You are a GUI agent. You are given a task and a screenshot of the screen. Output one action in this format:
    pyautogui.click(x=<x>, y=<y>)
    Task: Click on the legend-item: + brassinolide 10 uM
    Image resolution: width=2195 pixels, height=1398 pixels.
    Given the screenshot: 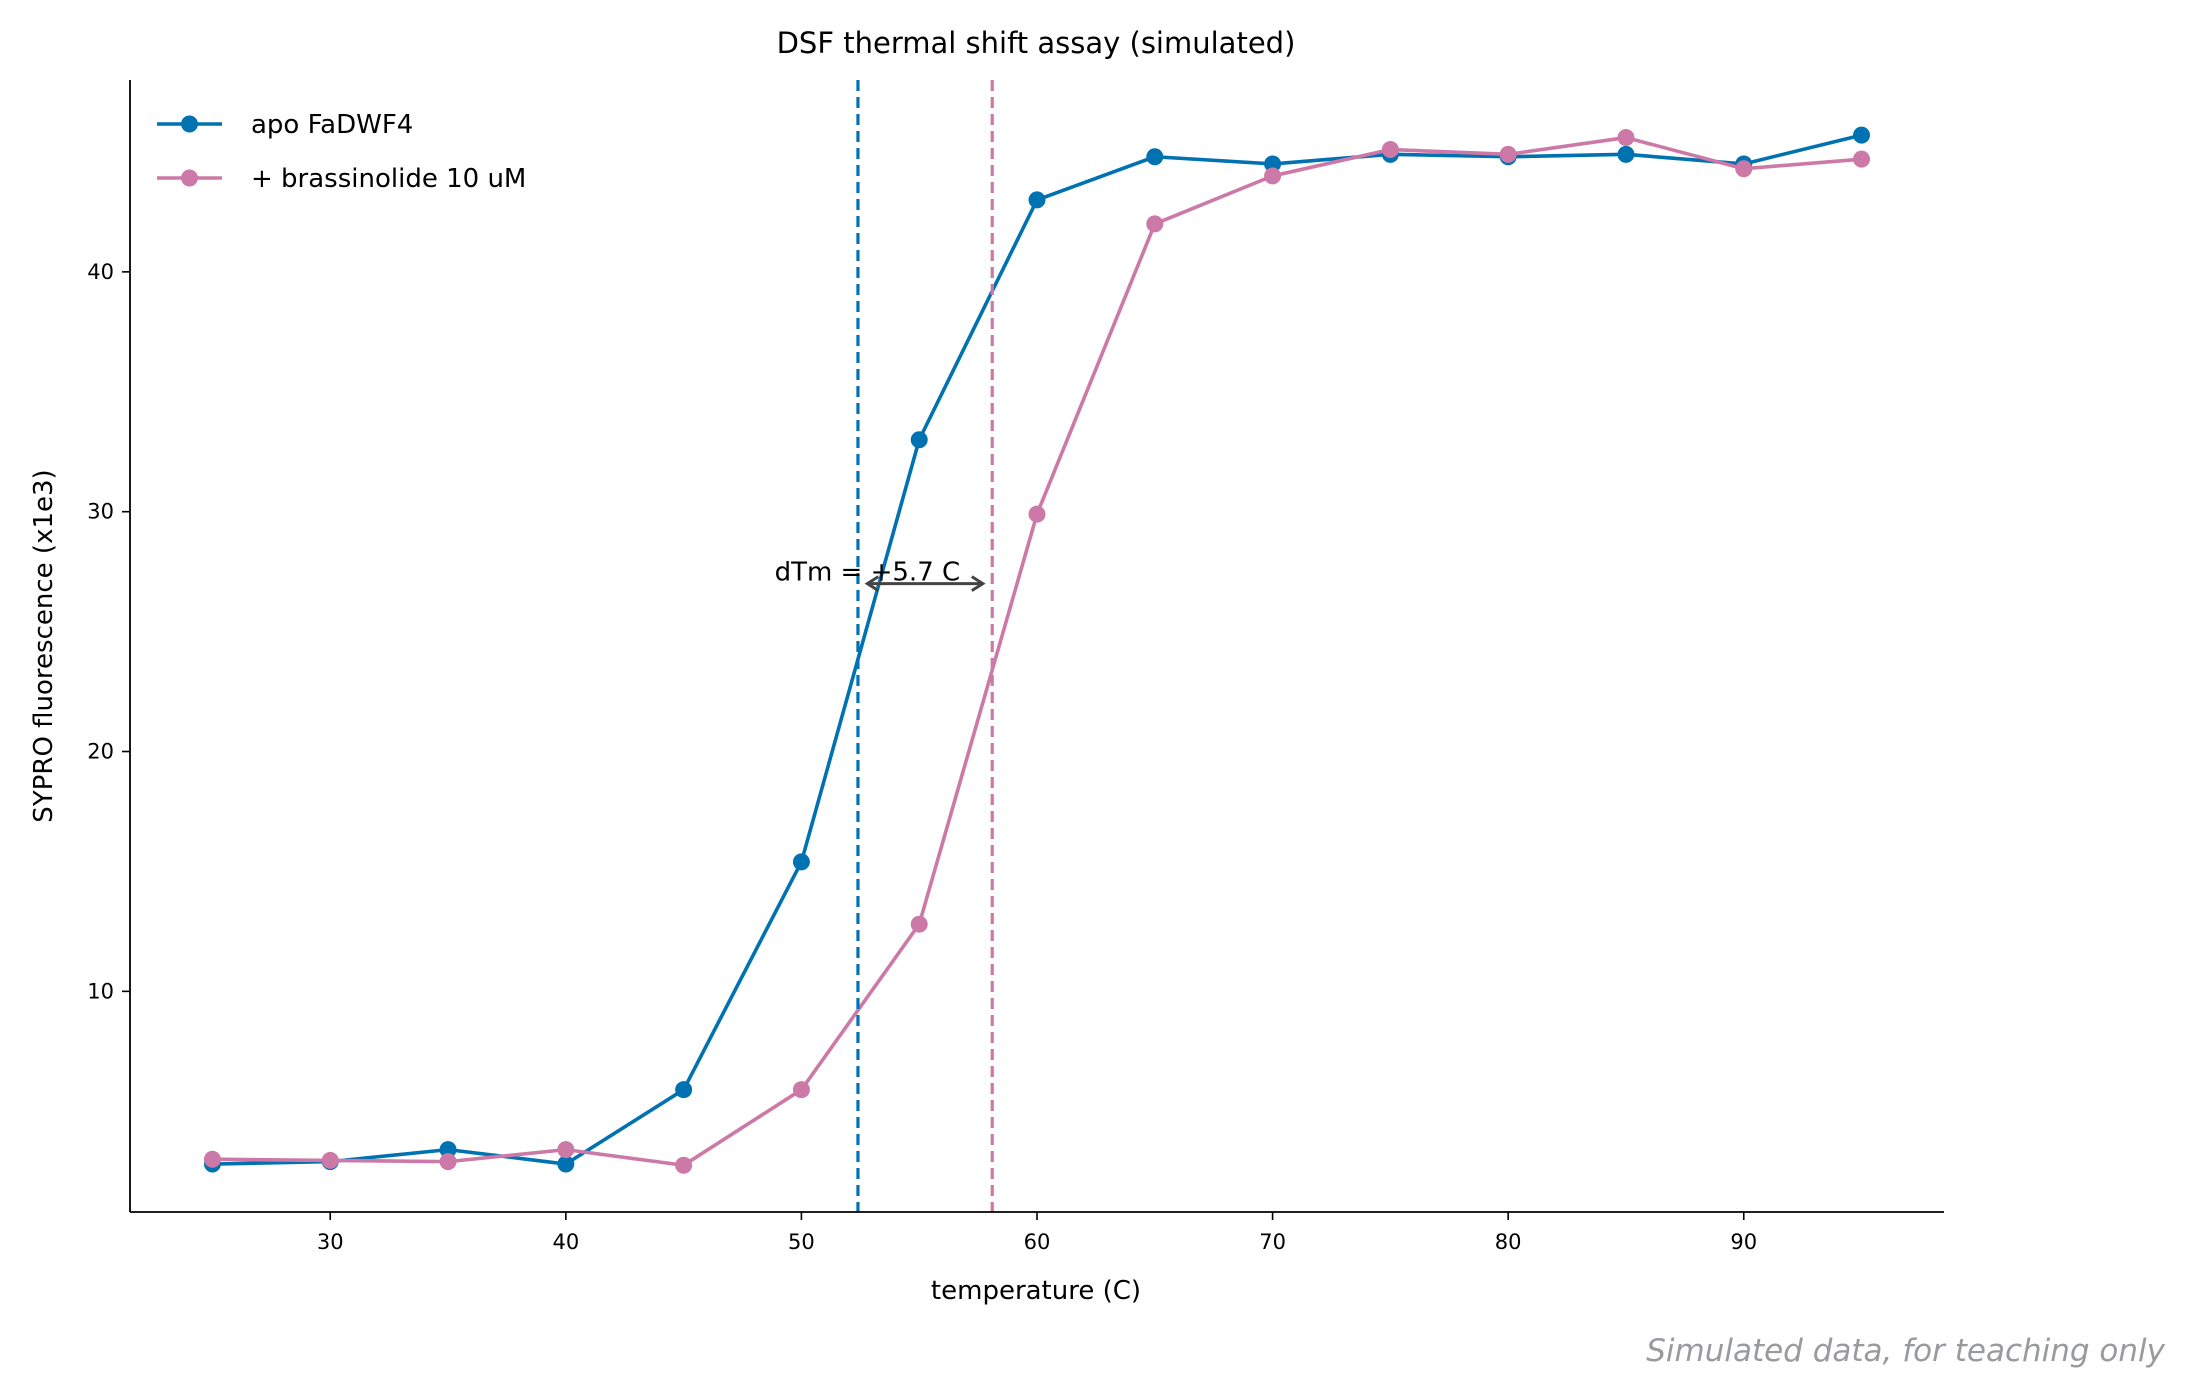 What is the action you would take?
    pyautogui.click(x=341, y=179)
    